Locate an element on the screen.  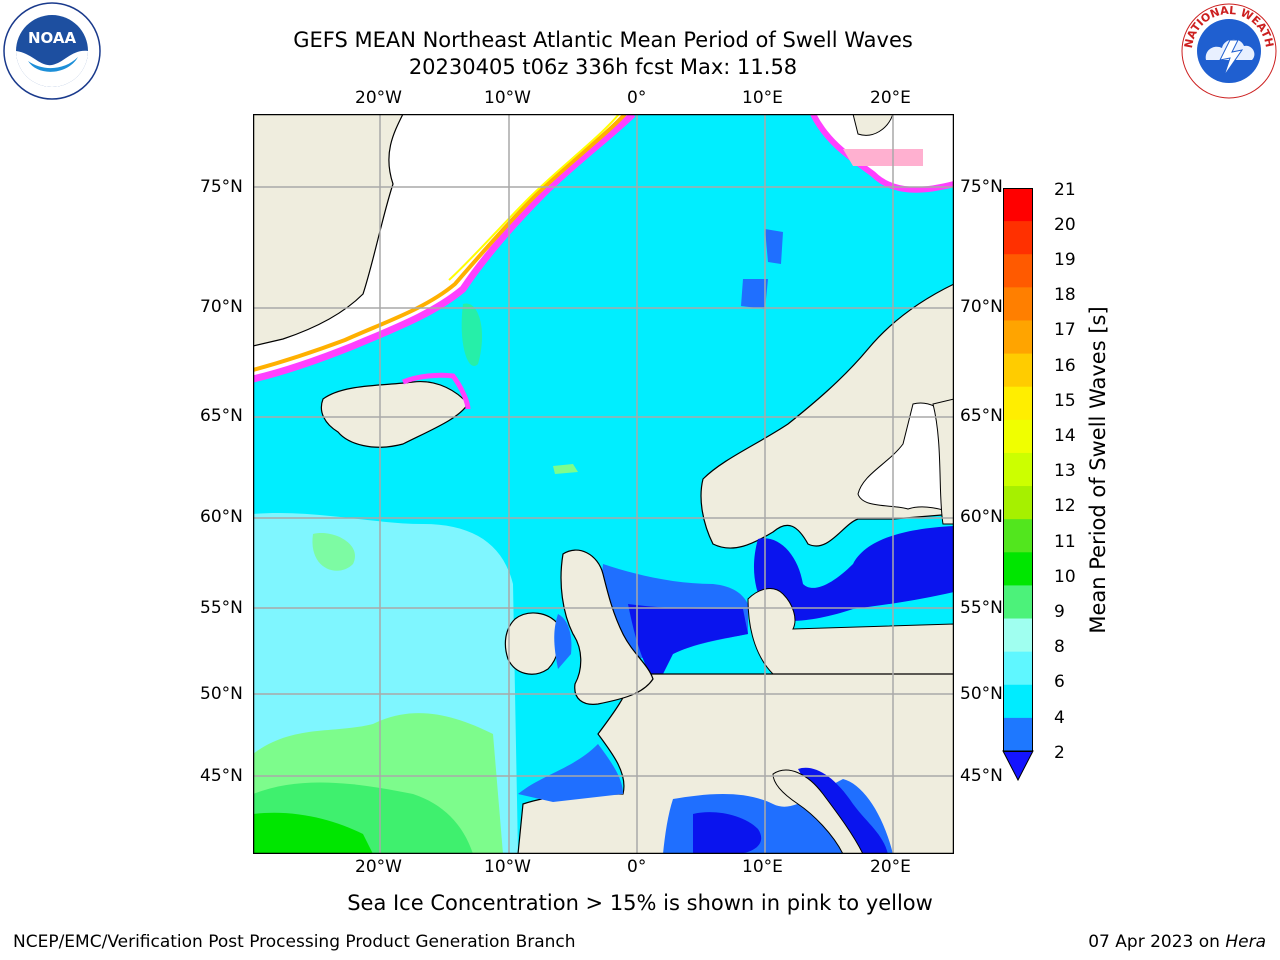
colorbar-tick: 13 is located at coordinates (1065, 471).